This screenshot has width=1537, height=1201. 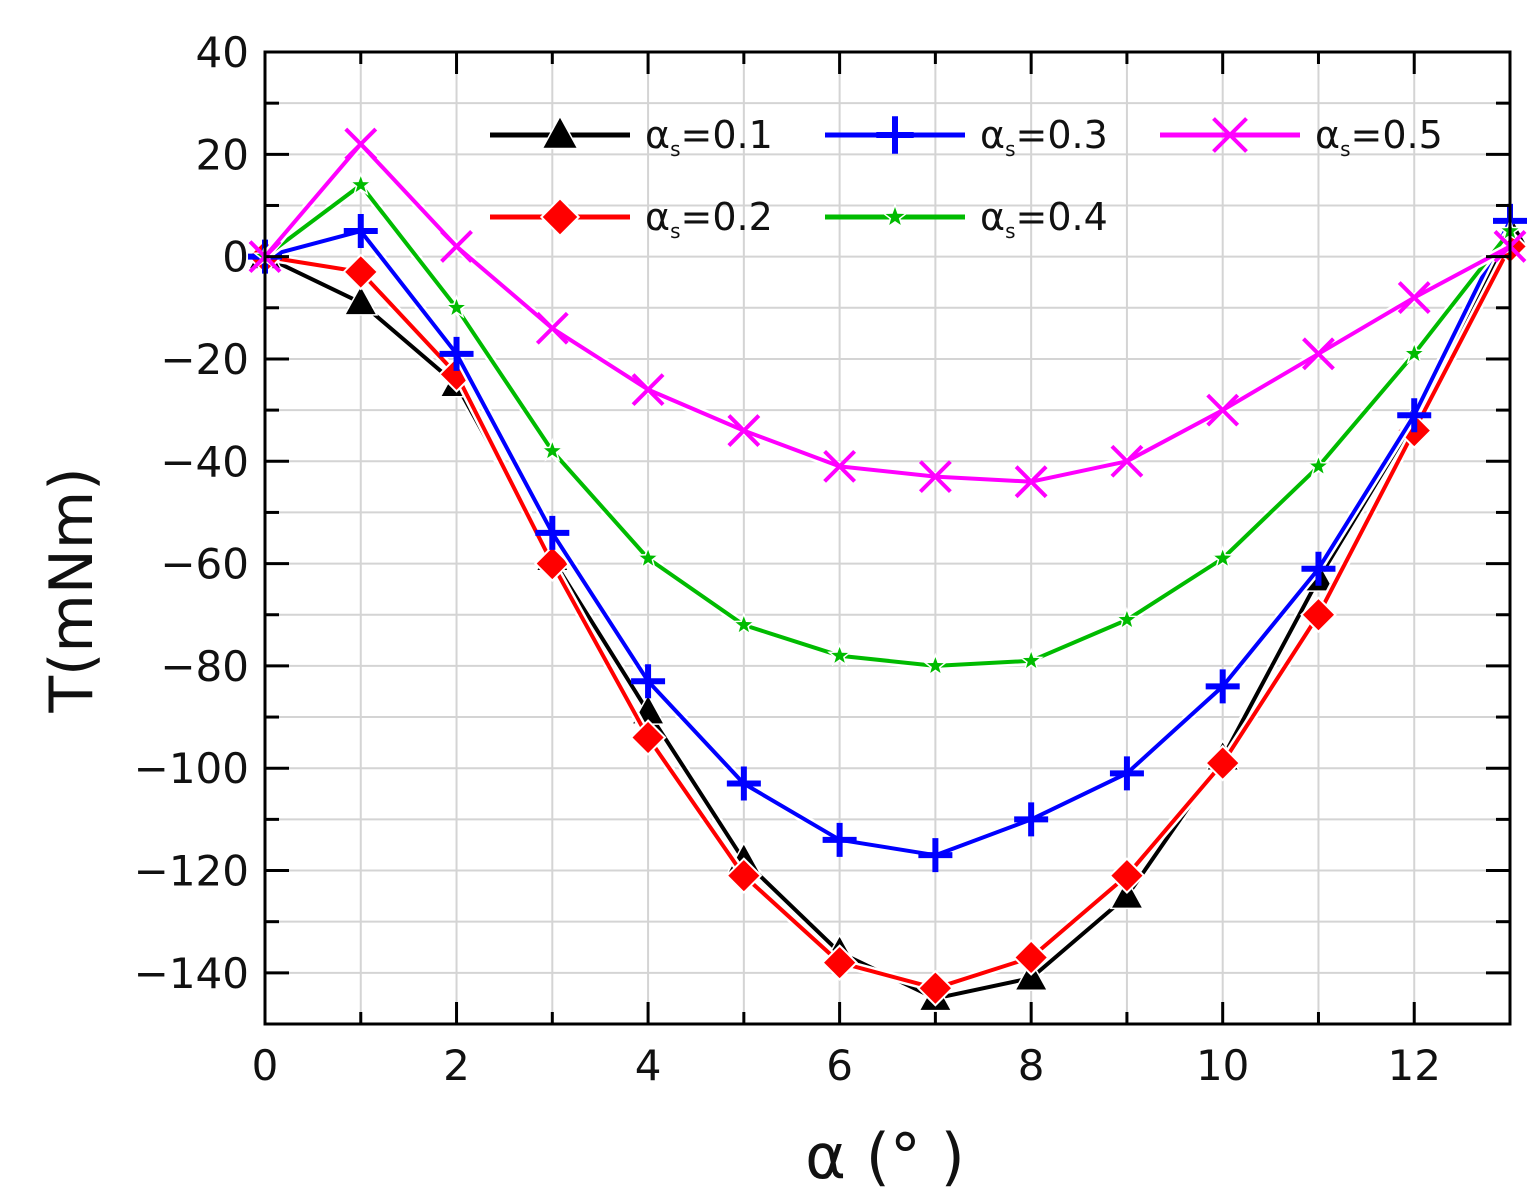 I want to click on legend-label: αs=0.4, so click(x=1044, y=219).